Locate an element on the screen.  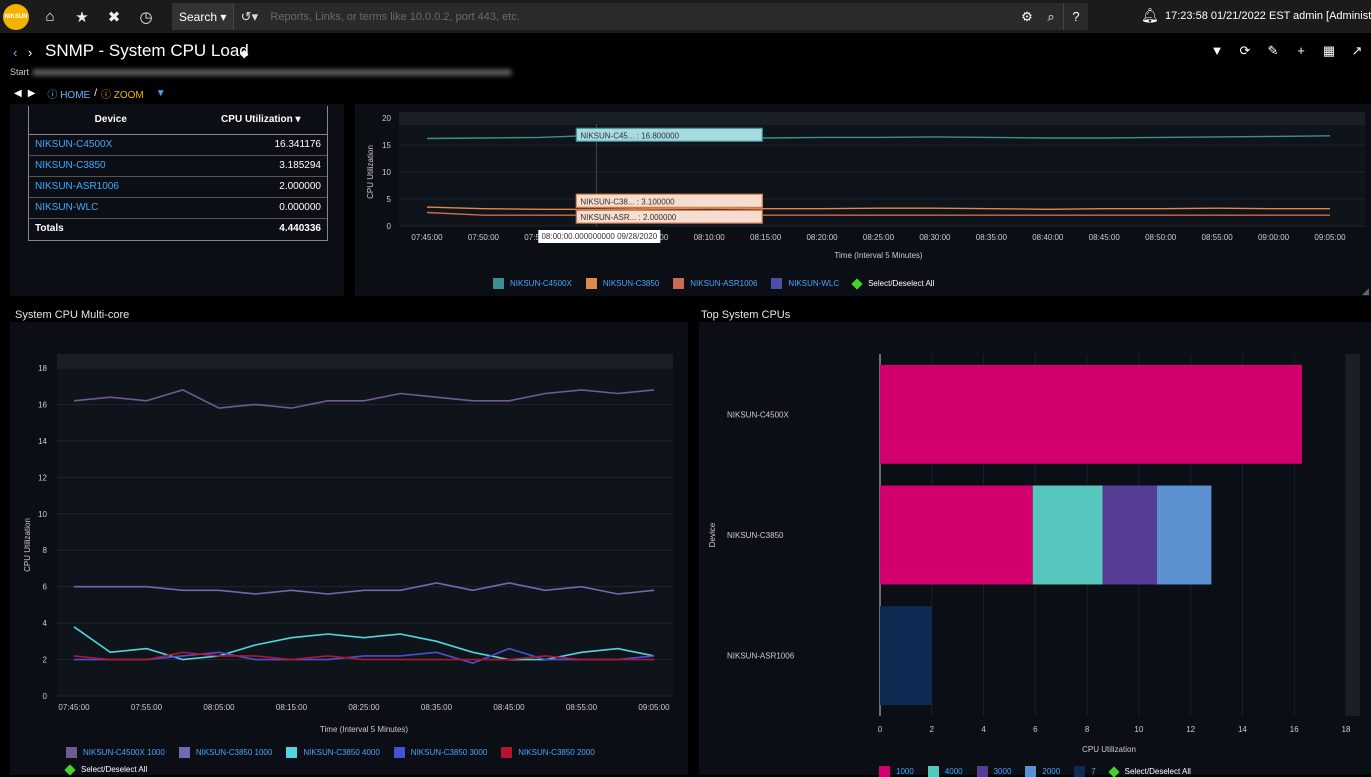
tools-icon: ✖ is located at coordinates (114, 17).